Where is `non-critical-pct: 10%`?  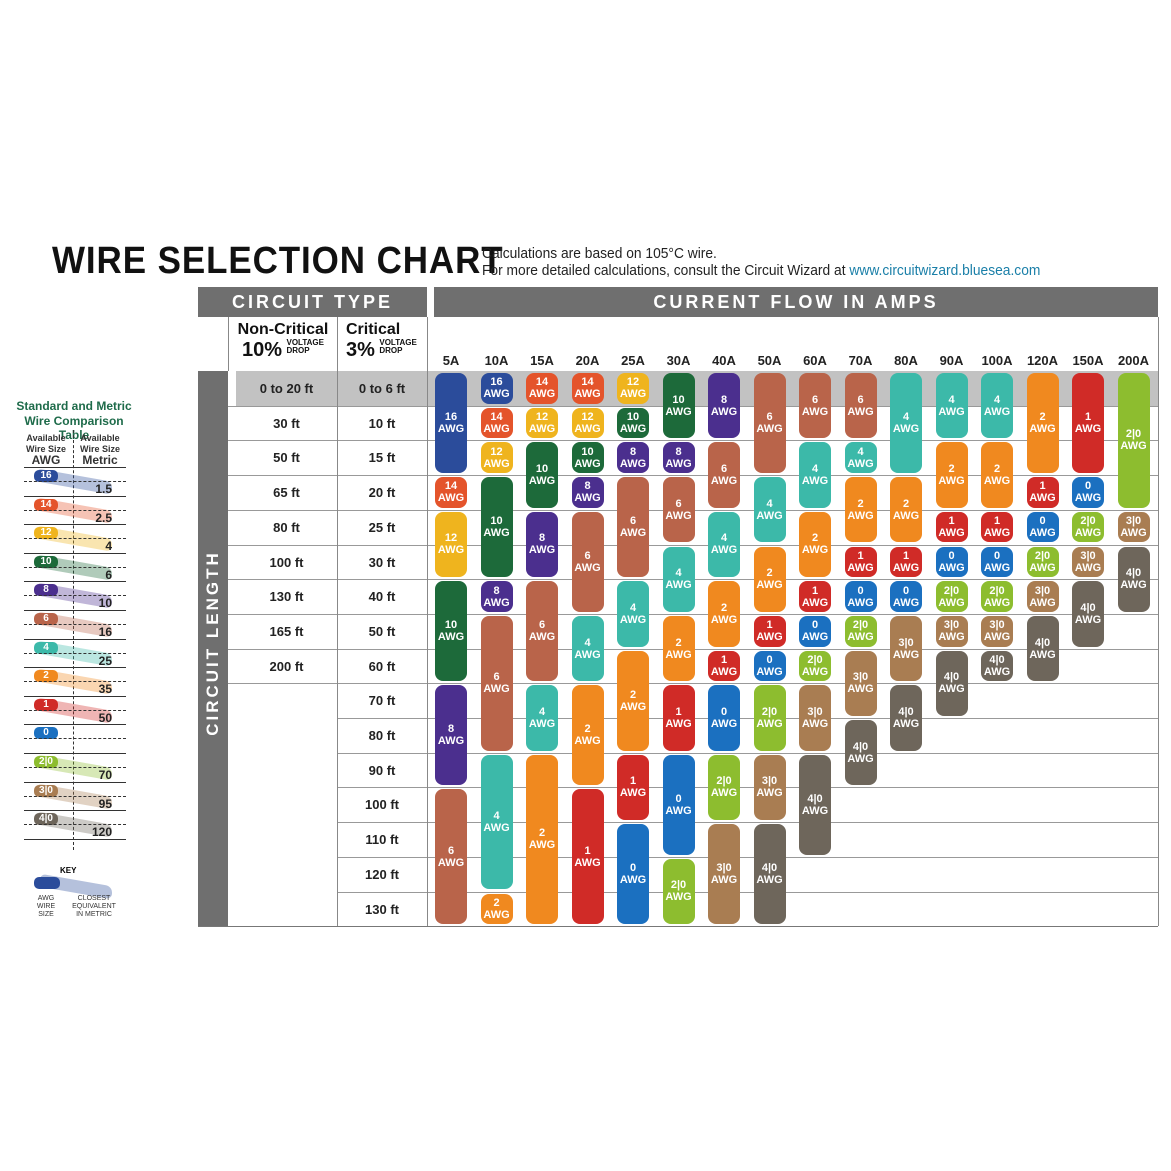 non-critical-pct: 10% is located at coordinates (262, 350).